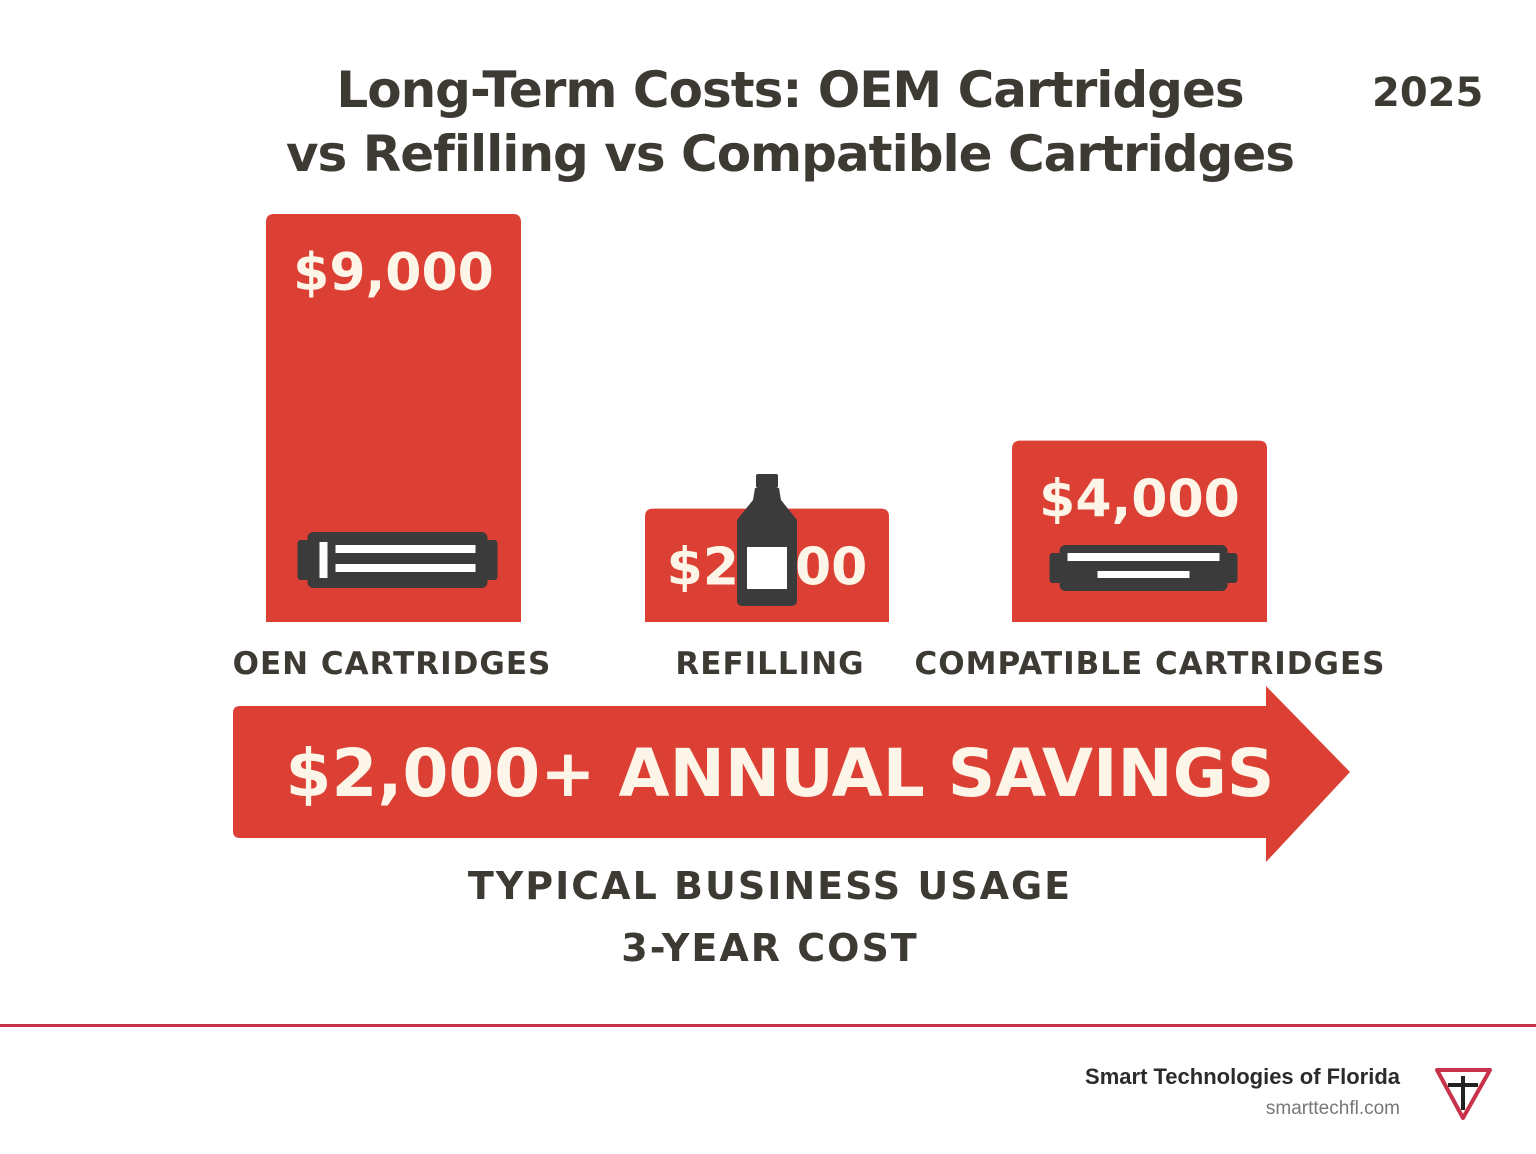 Image resolution: width=1536 pixels, height=1154 pixels. What do you see at coordinates (1150, 664) in the screenshot?
I see `category-label: COMPATIBLE CARTRIDGES` at bounding box center [1150, 664].